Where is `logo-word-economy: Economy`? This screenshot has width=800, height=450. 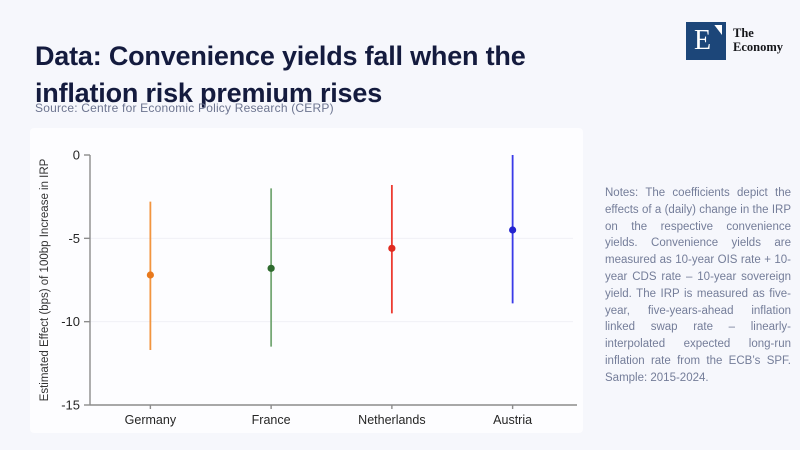
logo-word-economy: Economy is located at coordinates (758, 47).